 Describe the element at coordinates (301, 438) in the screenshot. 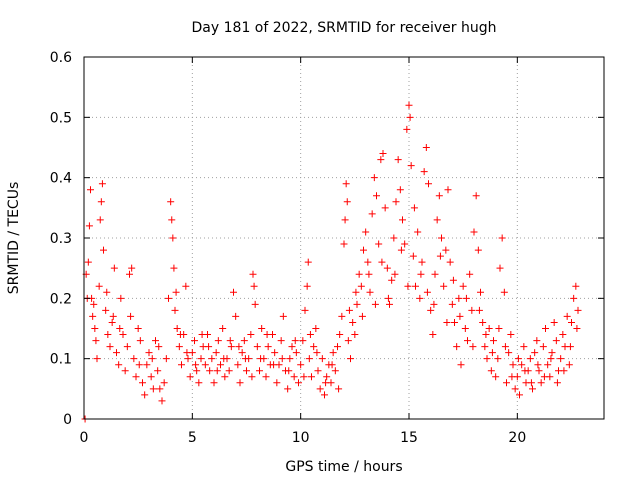

I see `x-tick-label: 10` at that location.